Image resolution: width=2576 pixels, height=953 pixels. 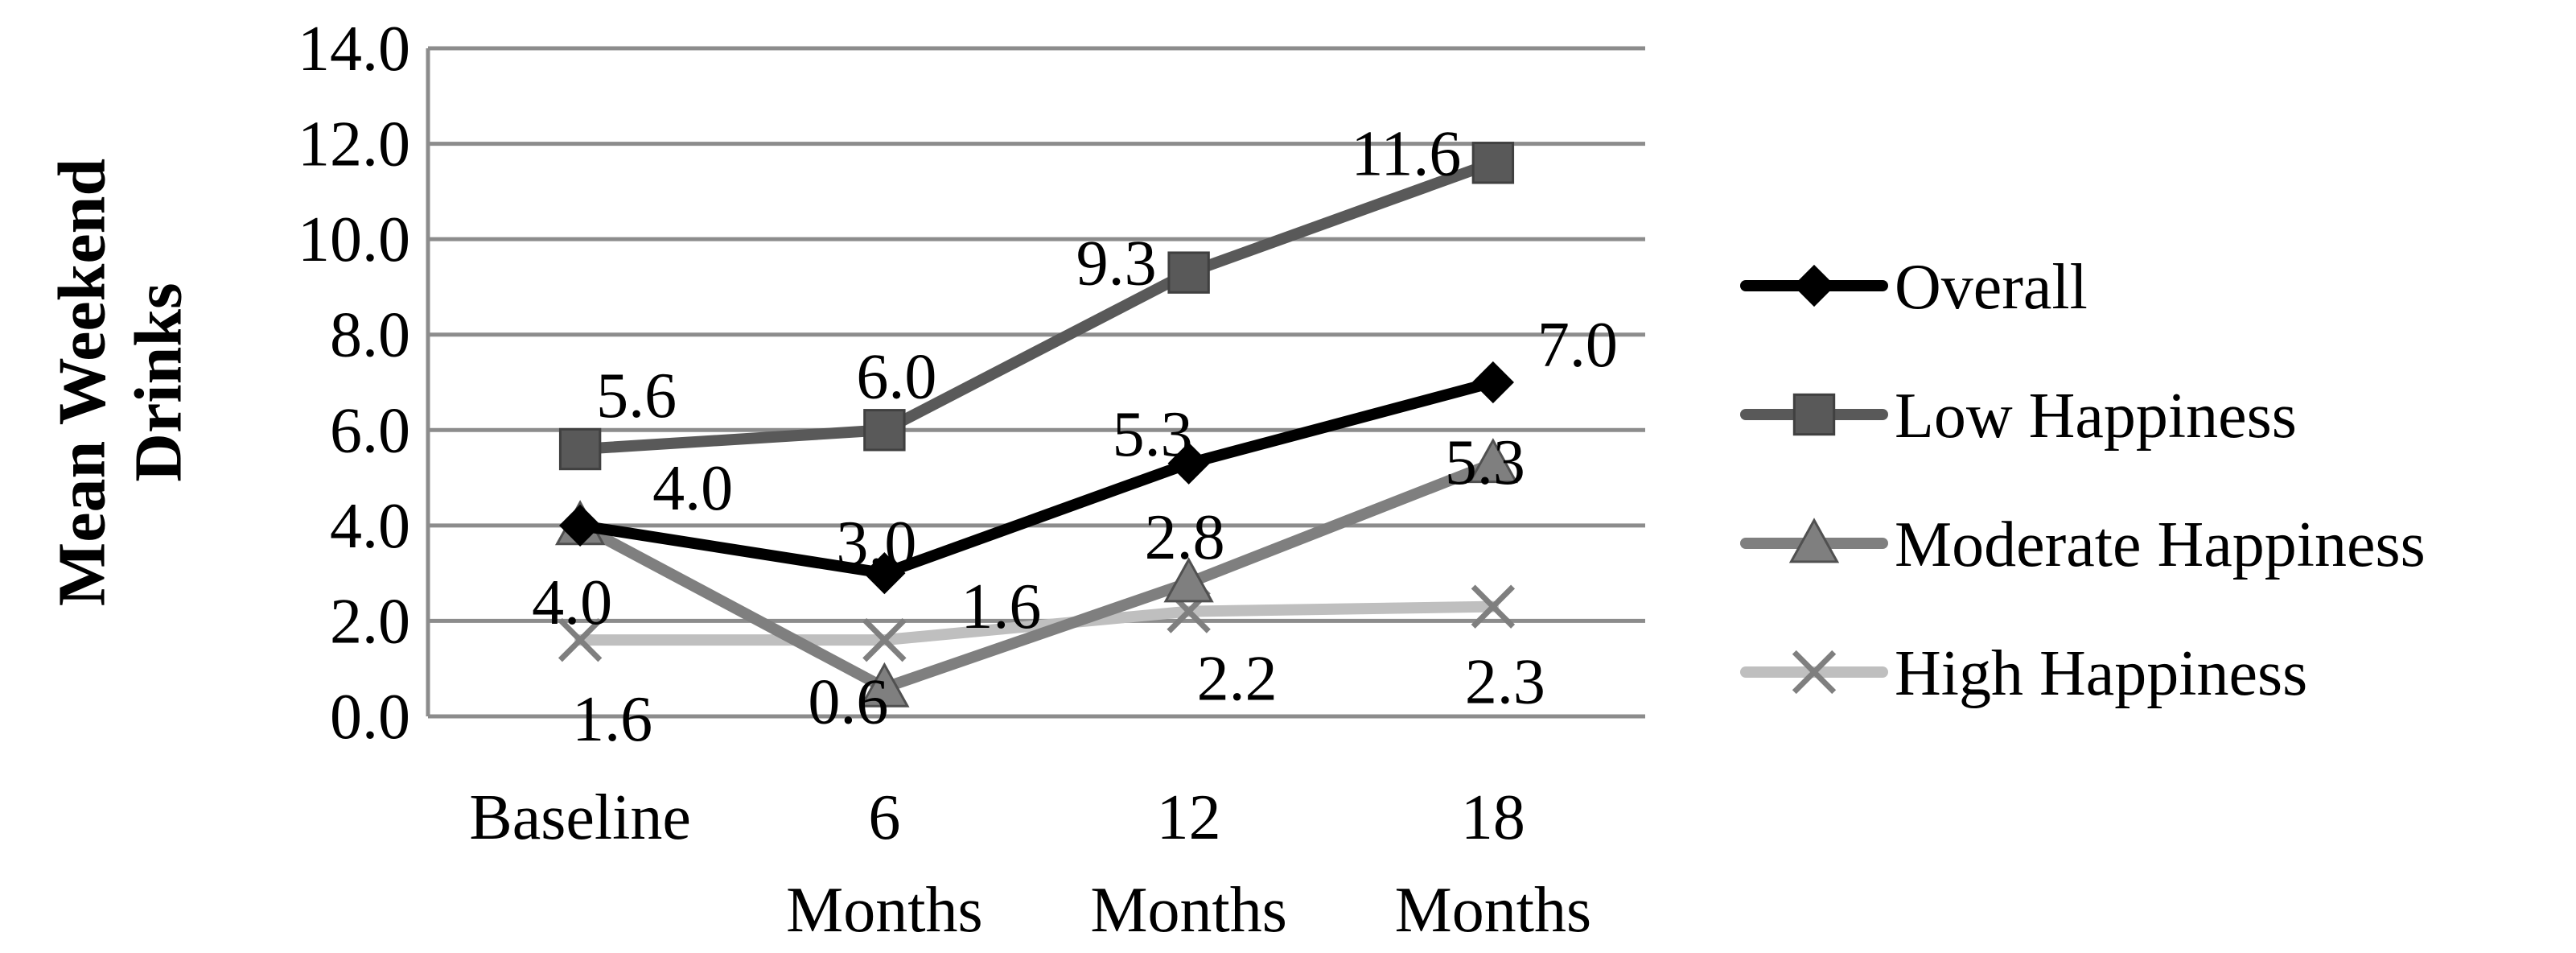 I want to click on data-label: 5.6, so click(x=636, y=396).